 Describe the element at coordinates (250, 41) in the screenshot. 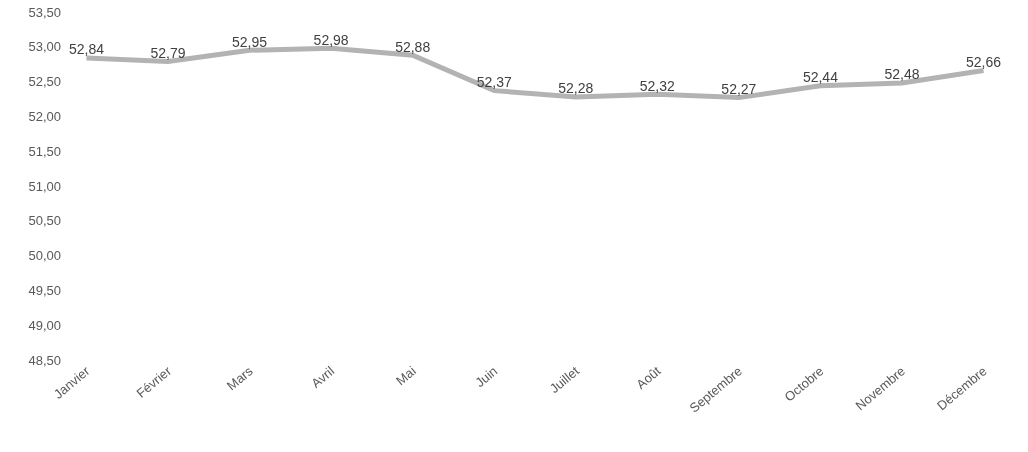

I see `data-label: 52,95` at that location.